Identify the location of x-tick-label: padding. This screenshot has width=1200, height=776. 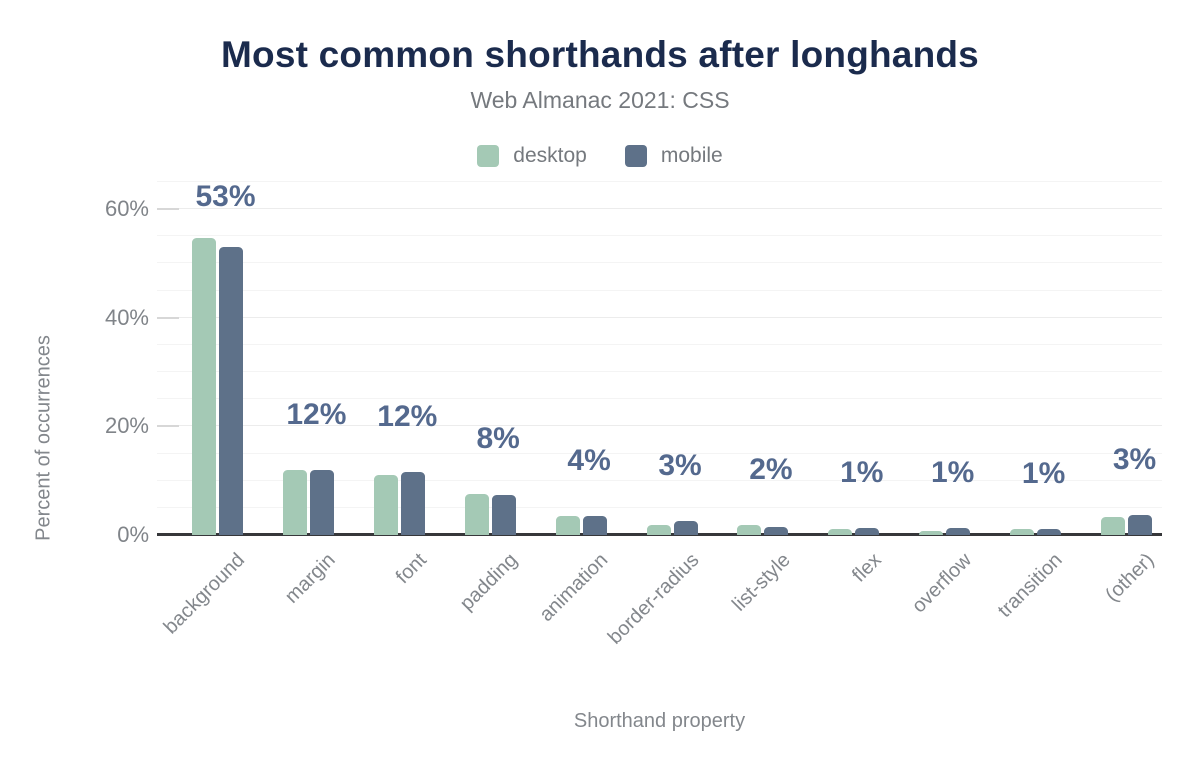
(488, 582).